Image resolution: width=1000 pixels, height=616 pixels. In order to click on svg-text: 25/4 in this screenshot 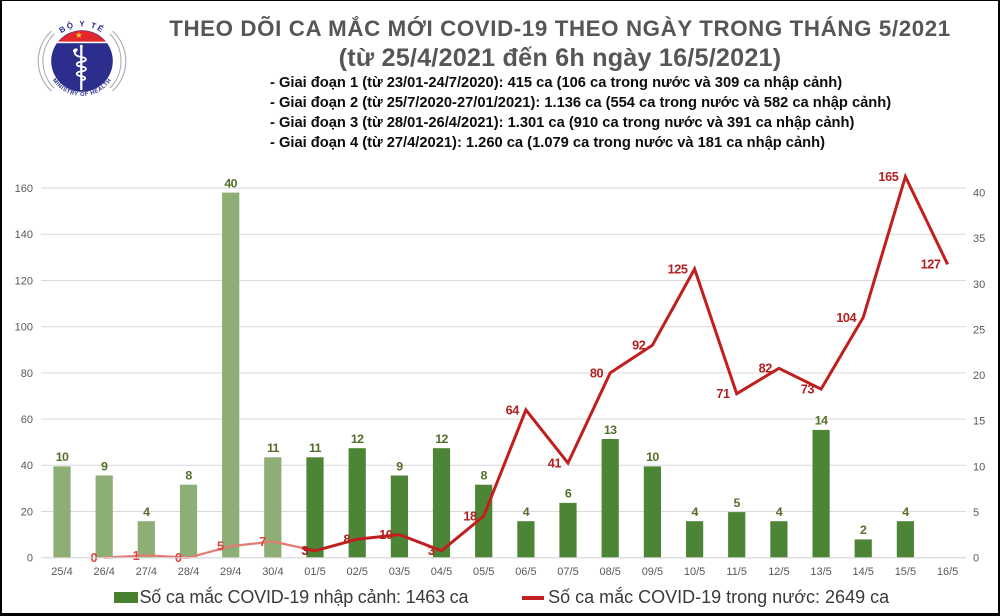, I will do `click(61, 572)`.